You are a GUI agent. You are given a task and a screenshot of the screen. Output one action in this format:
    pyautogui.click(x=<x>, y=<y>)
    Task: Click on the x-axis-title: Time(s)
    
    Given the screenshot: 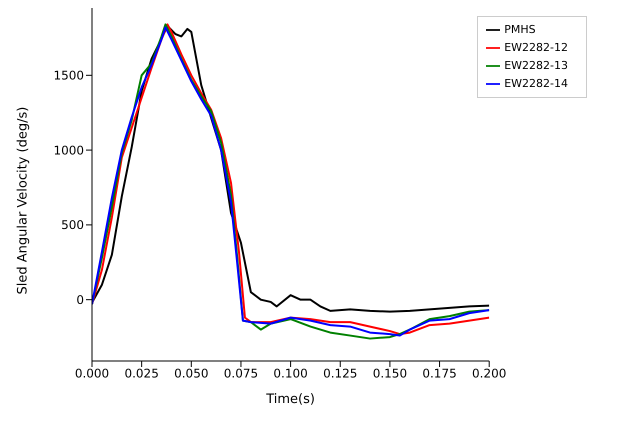 What is the action you would take?
    pyautogui.click(x=290, y=399)
    